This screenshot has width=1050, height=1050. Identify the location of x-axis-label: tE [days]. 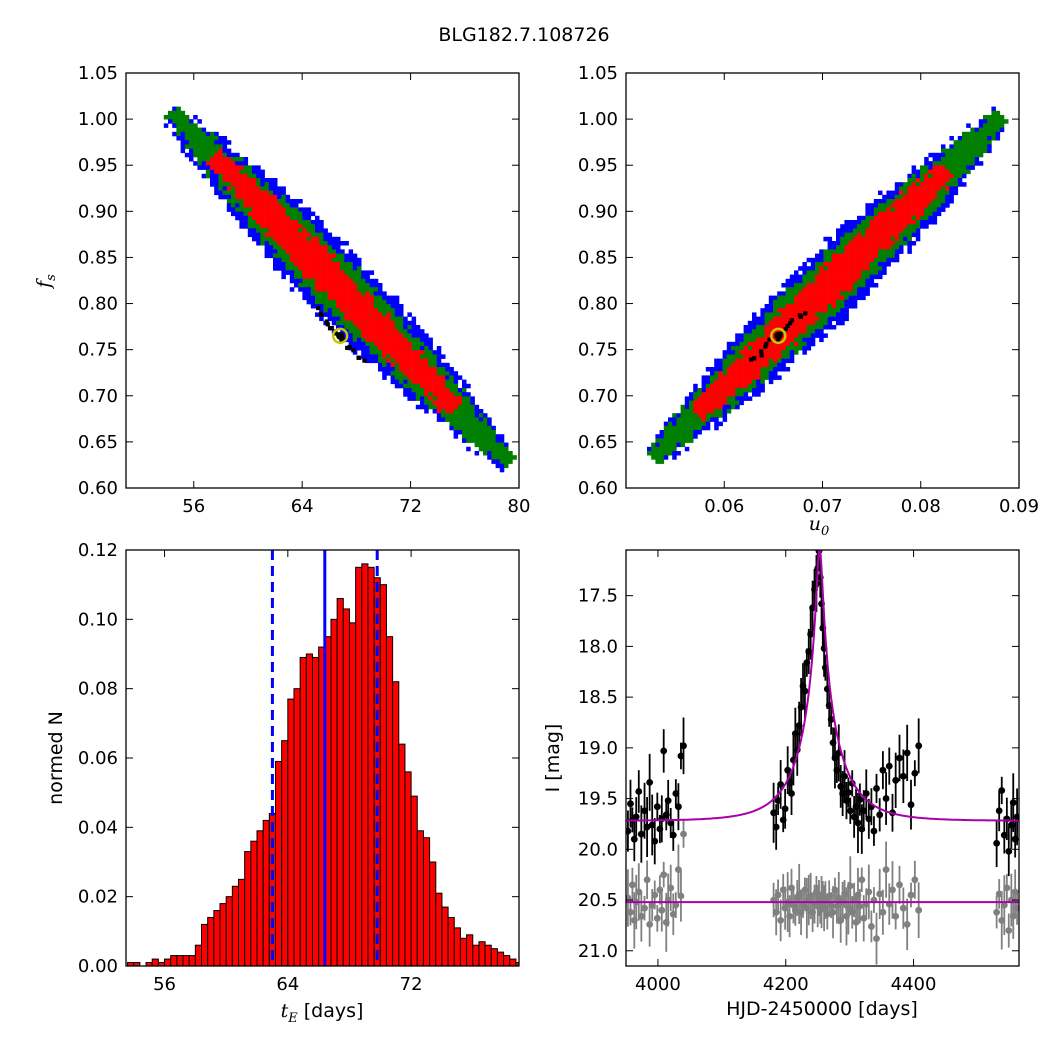
(322, 1013).